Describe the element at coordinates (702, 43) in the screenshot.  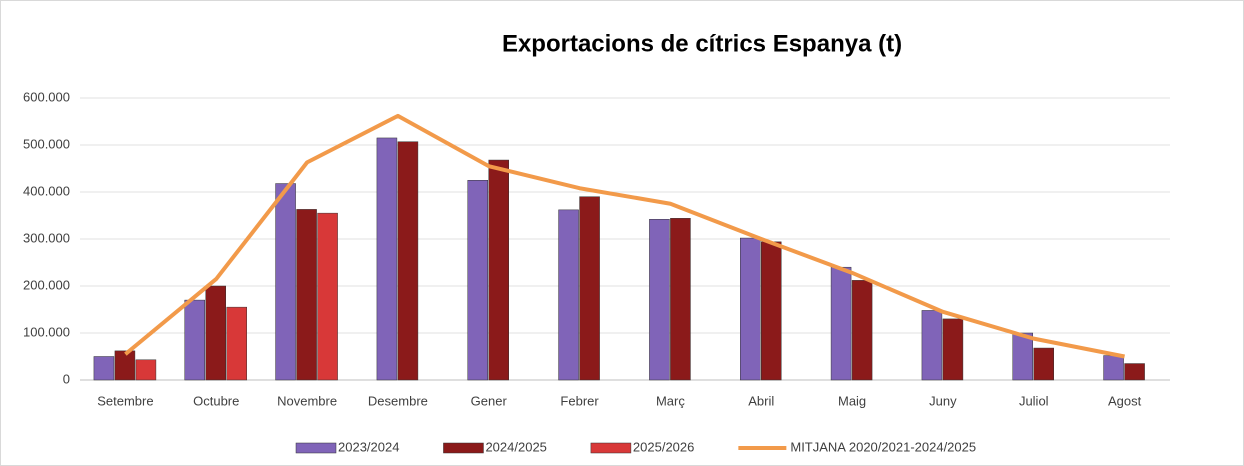
I see `chart-title: Exportacions de cítrics Espanya (t)` at that location.